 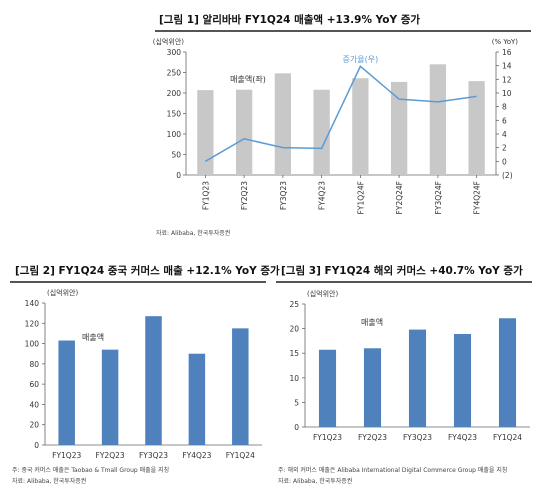 I want to click on fig3-title-rule, so click(x=404, y=282).